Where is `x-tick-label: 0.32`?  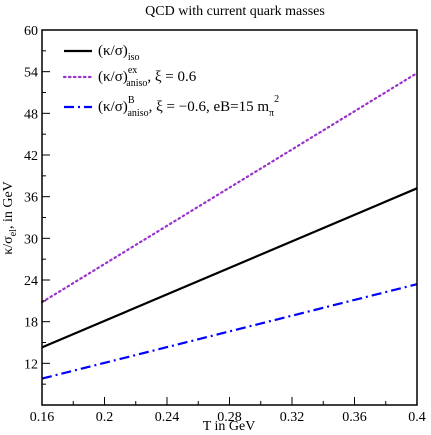 x-tick-label: 0.32 is located at coordinates (292, 417).